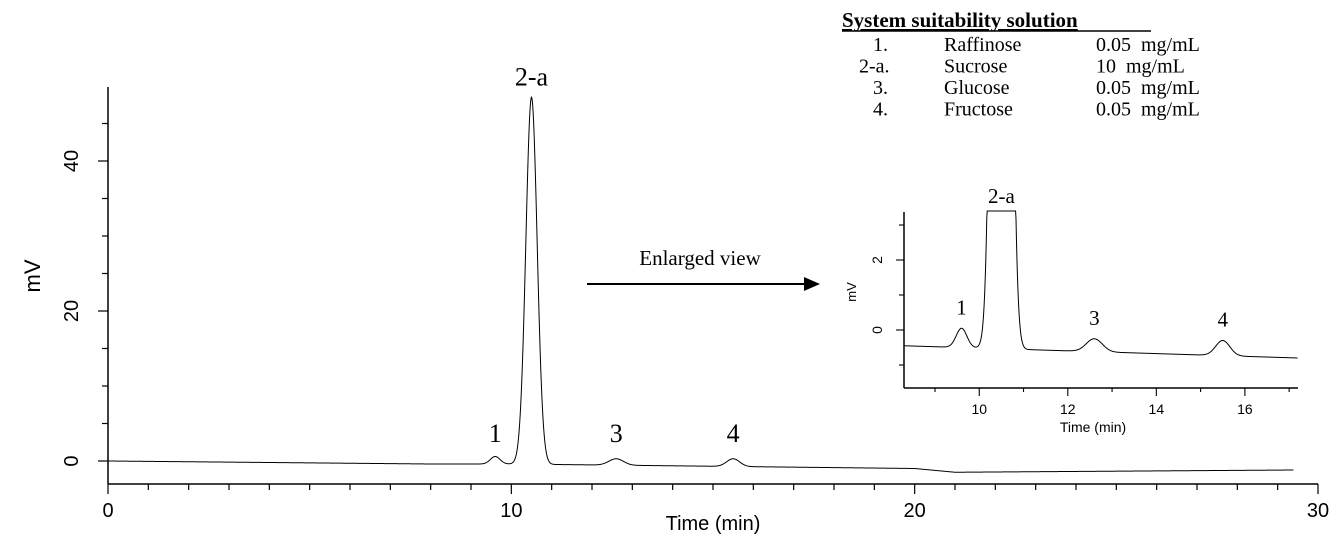 This screenshot has width=1342, height=538. Describe the element at coordinates (1022, 67) in the screenshot. I see `legend-item: 2-a. Sucrose 10 mg/mL` at that location.